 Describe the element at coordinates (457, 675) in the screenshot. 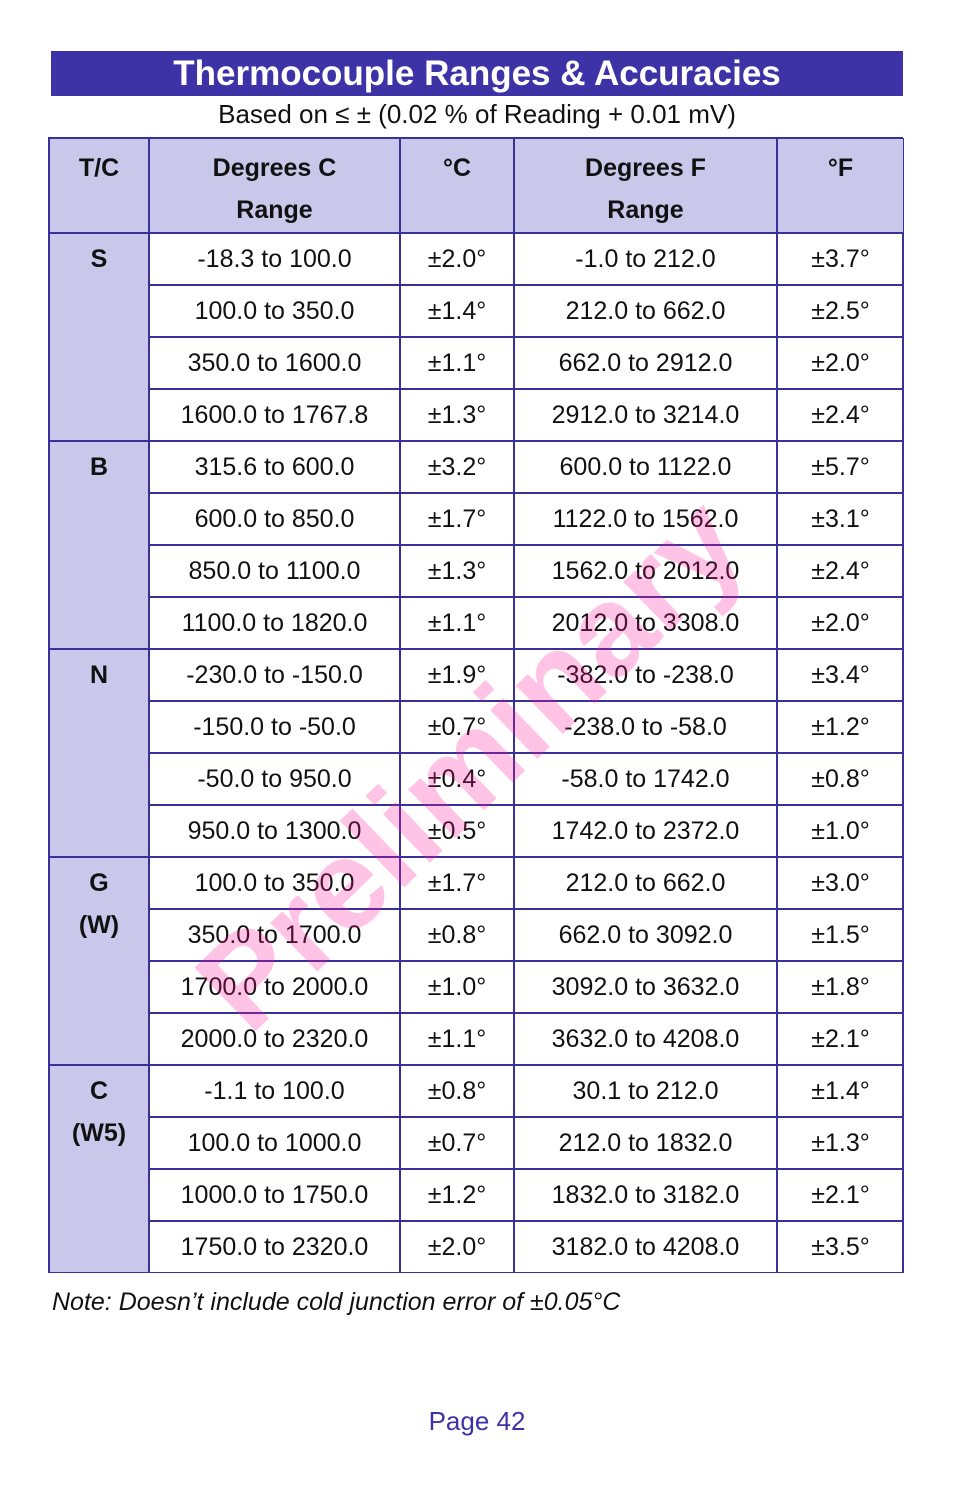

I see `data-cell: ±1.9°` at that location.